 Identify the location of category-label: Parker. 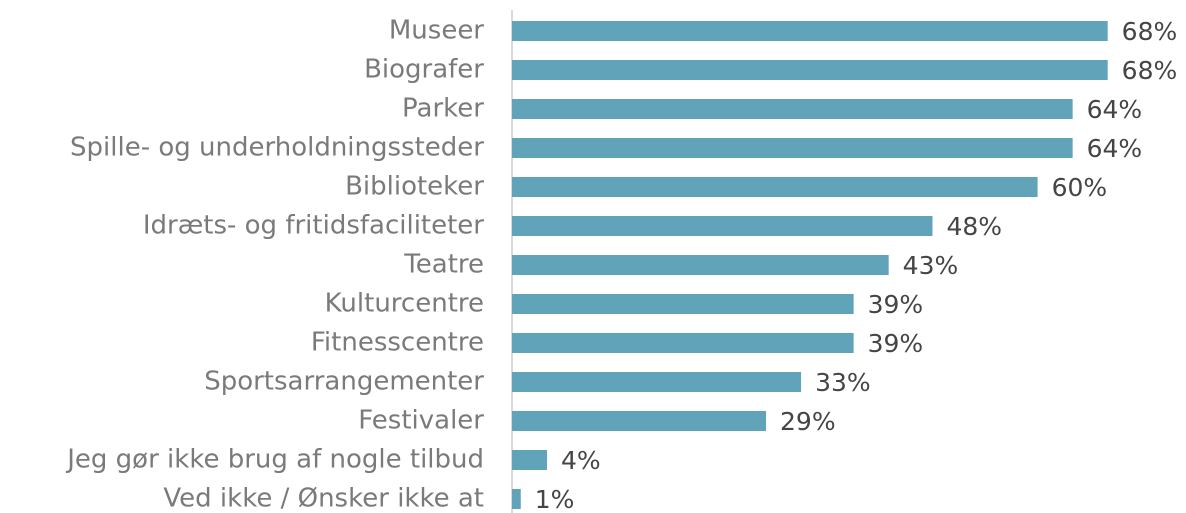
(443, 109).